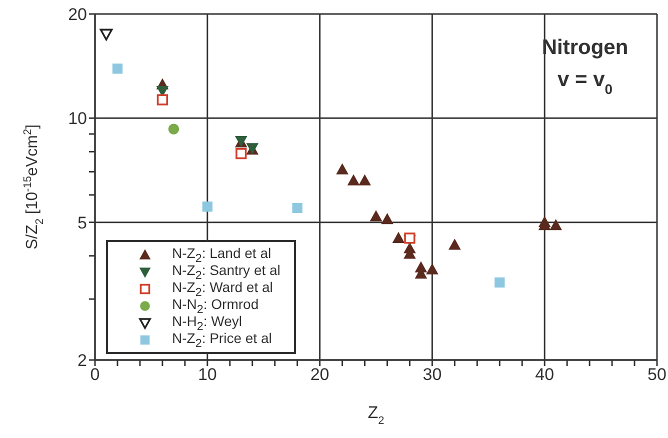 The image size is (668, 438). Describe the element at coordinates (222, 340) in the screenshot. I see `legend-label: N-Z$_{2}$: Price et al` at that location.